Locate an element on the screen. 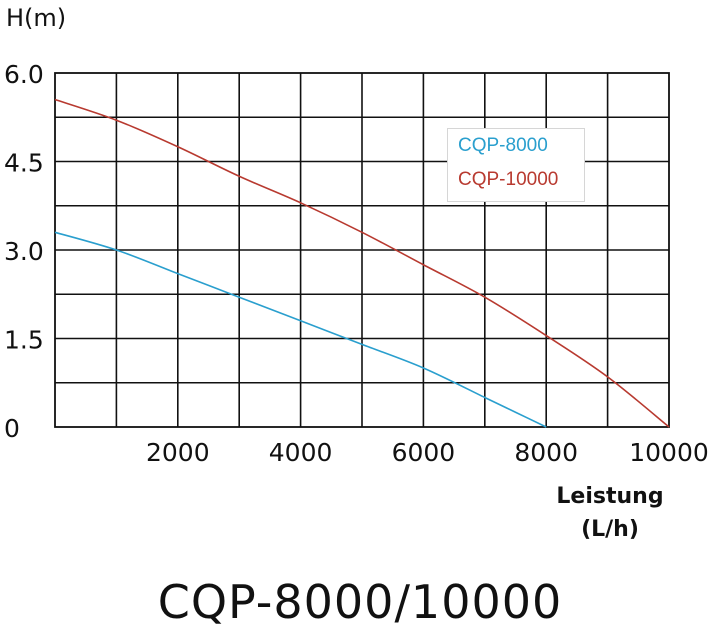 The height and width of the screenshot is (631, 720). y-tick-label: 0 is located at coordinates (12, 428).